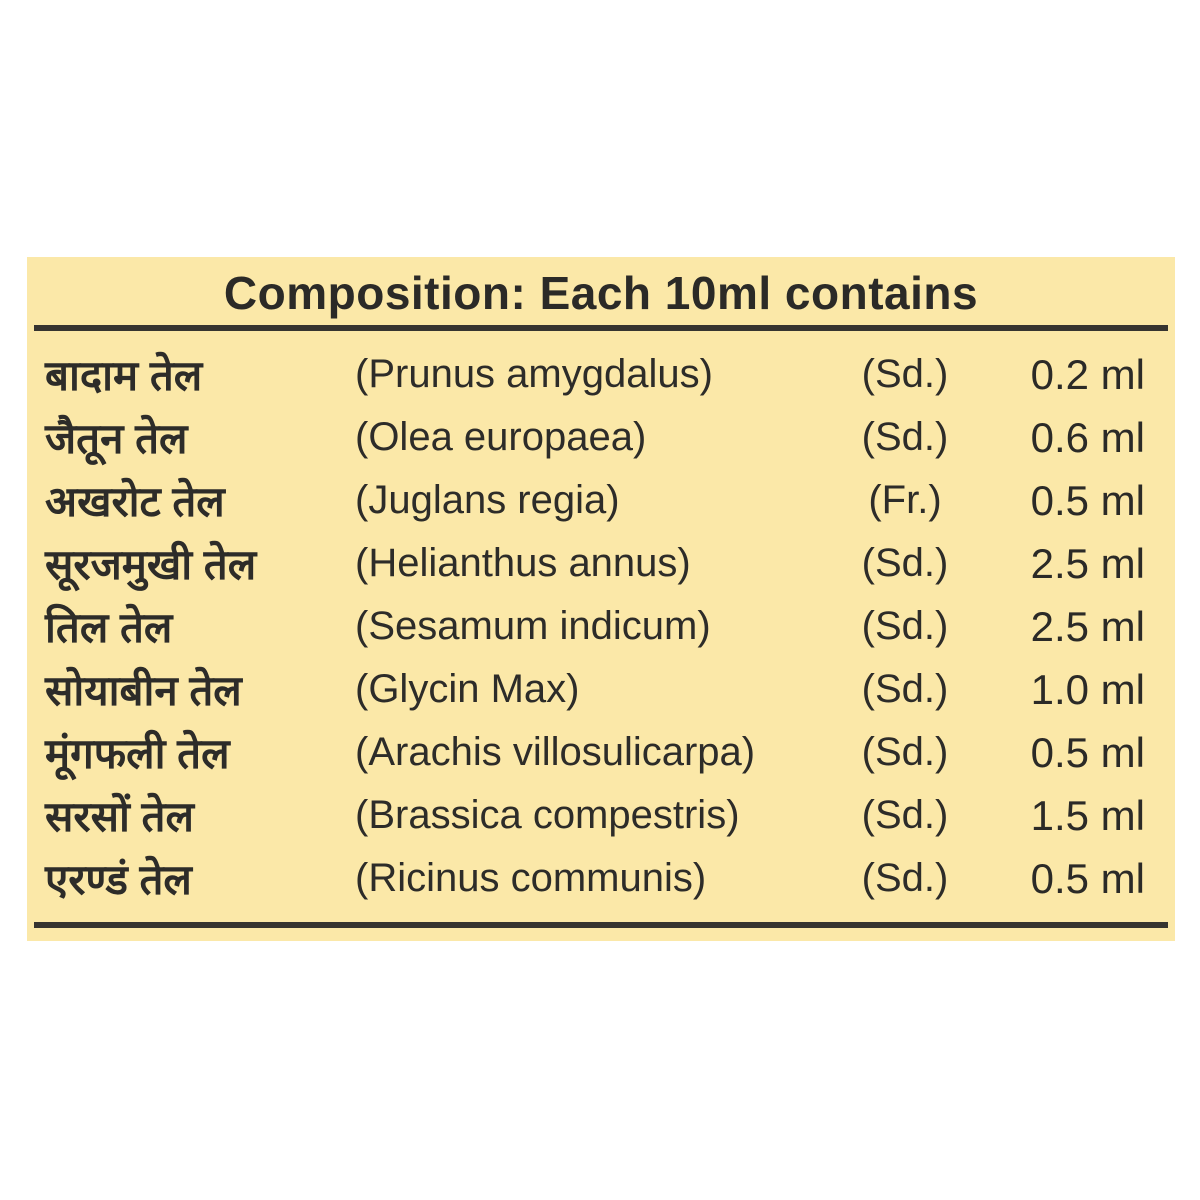 Image resolution: width=1200 pixels, height=1200 pixels. I want to click on ingredient-botanical-name: (Ricinus communis), so click(531, 878).